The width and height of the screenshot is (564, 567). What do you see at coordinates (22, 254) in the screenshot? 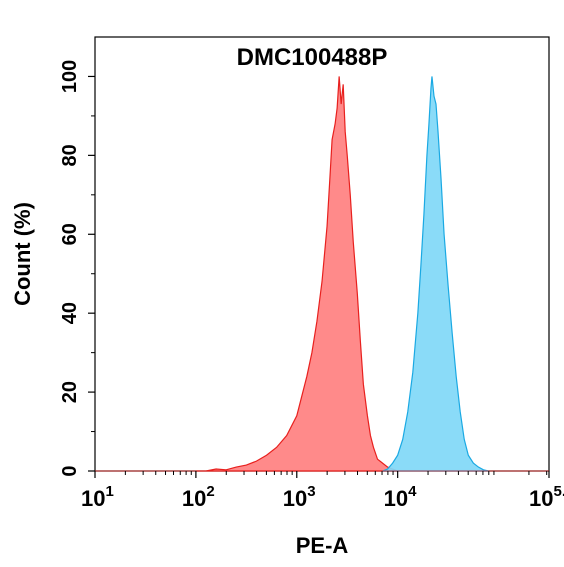
I see `y-axis-label: Count (%)` at bounding box center [22, 254].